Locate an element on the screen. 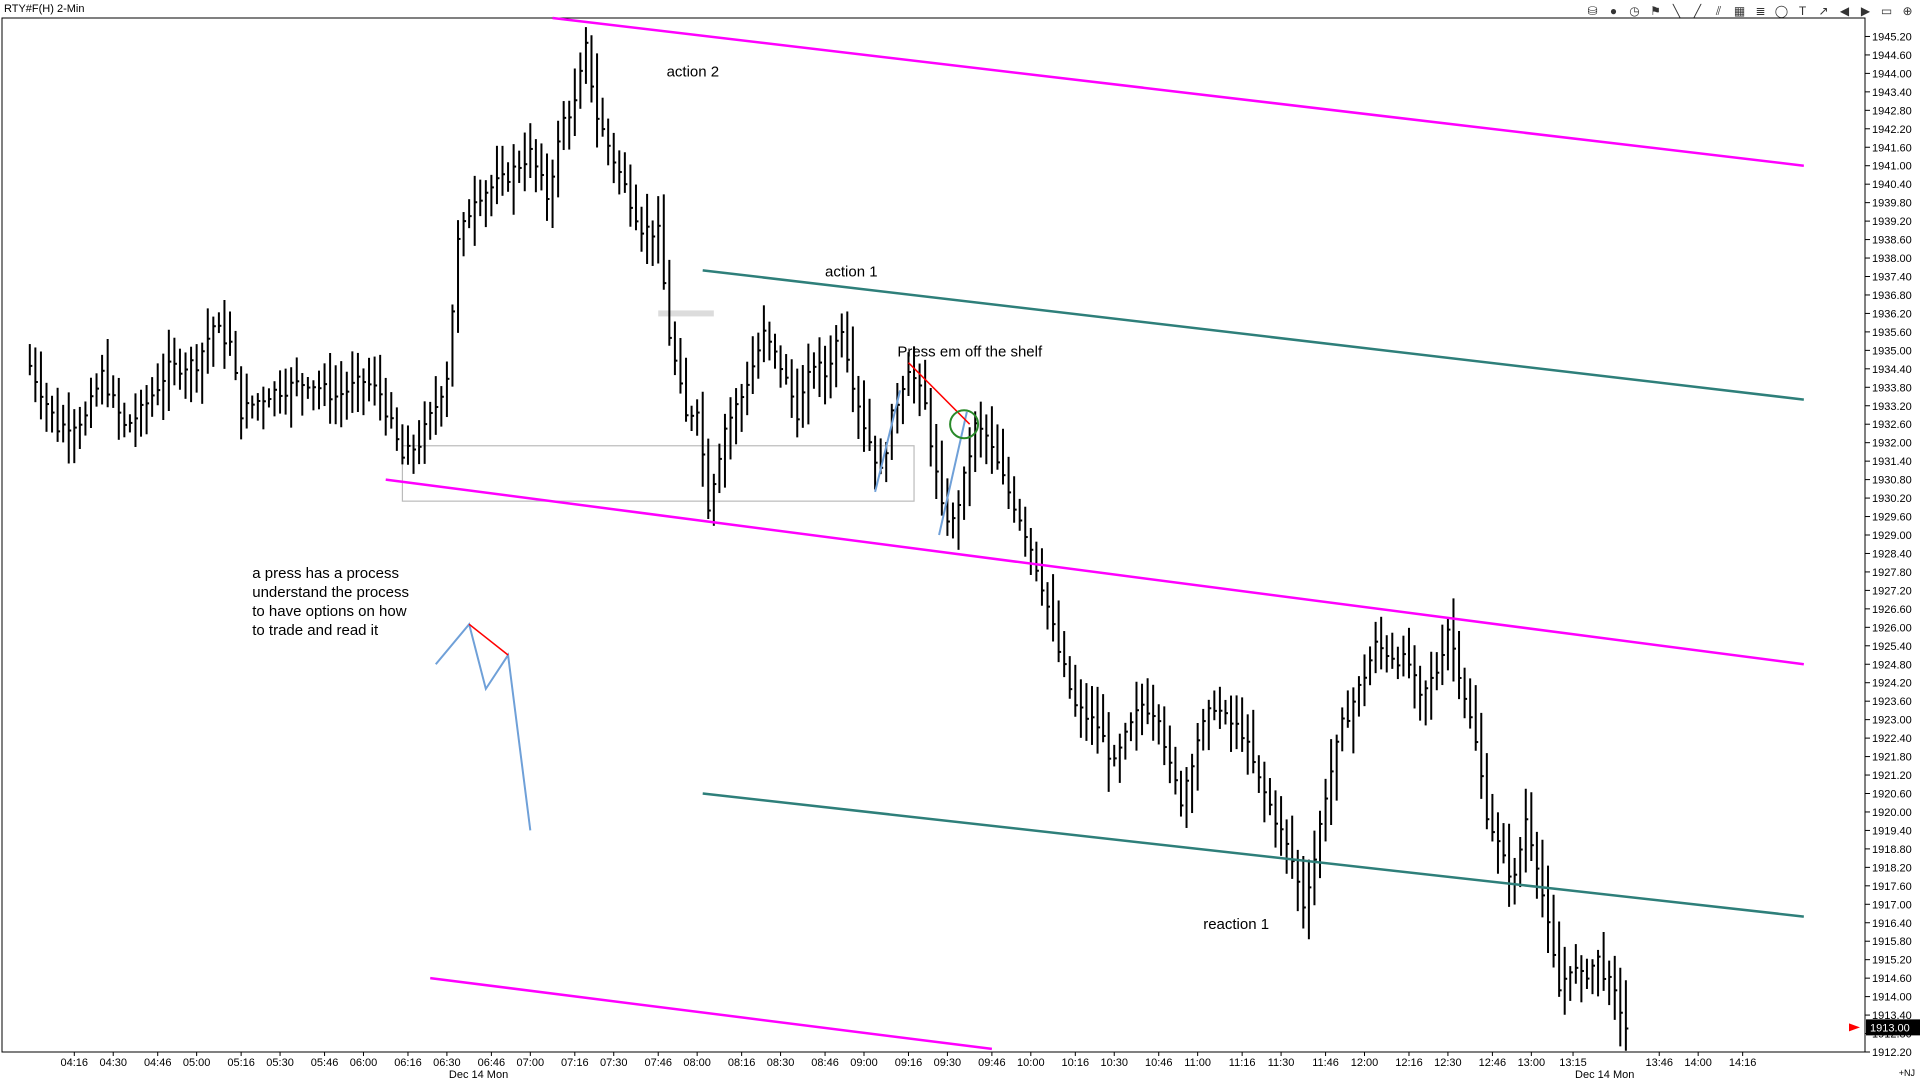 The height and width of the screenshot is (1081, 1921). circle-tool-icon: ◯ is located at coordinates (1781, 11).